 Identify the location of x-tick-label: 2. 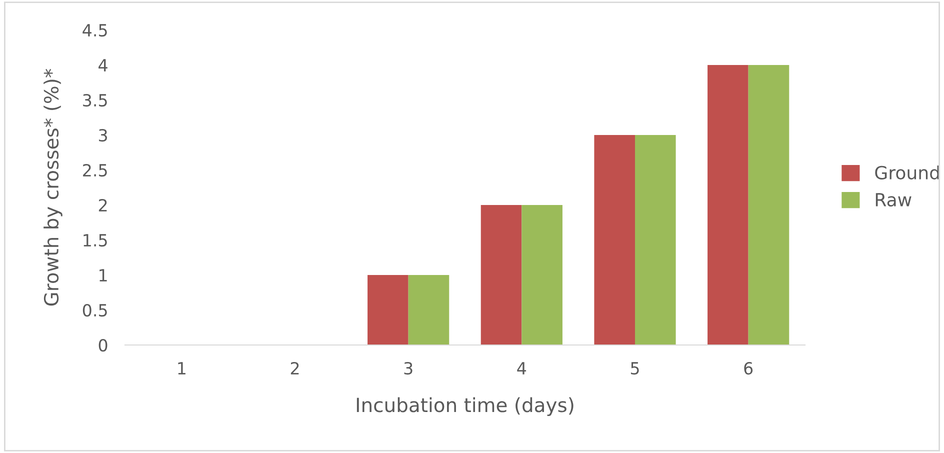
(294, 368).